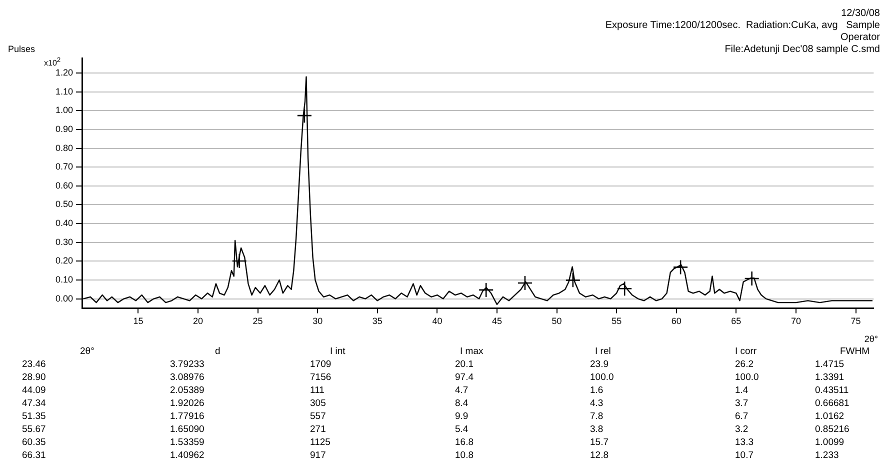 The image size is (882, 470). Describe the element at coordinates (22, 49) in the screenshot. I see `y-axis-title: Pulses` at that location.